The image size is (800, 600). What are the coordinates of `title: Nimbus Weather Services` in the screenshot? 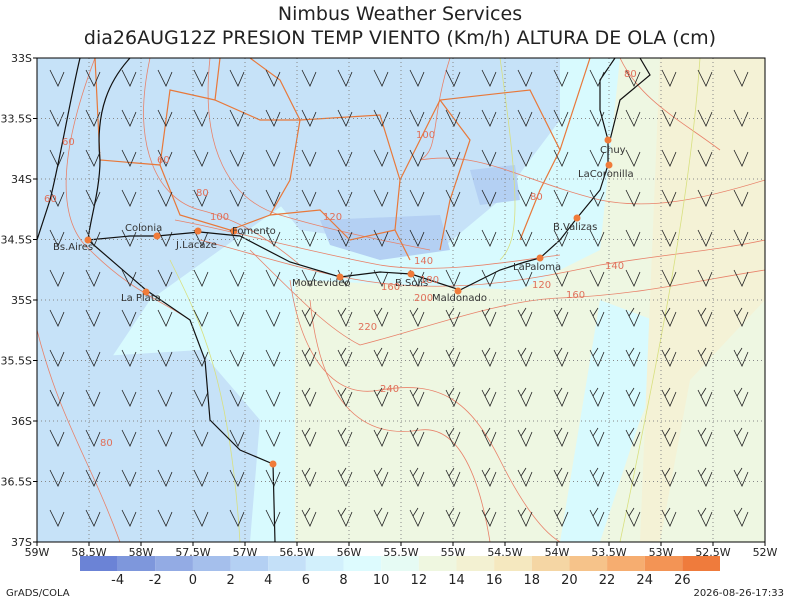 It's located at (400, 14).